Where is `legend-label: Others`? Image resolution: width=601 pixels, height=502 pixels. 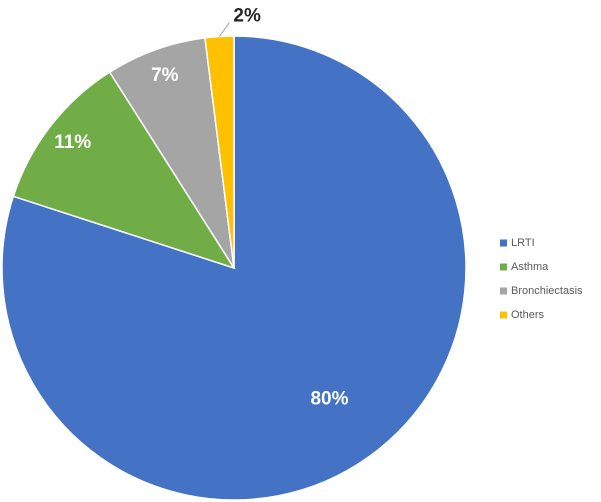
legend-label: Others is located at coordinates (528, 315).